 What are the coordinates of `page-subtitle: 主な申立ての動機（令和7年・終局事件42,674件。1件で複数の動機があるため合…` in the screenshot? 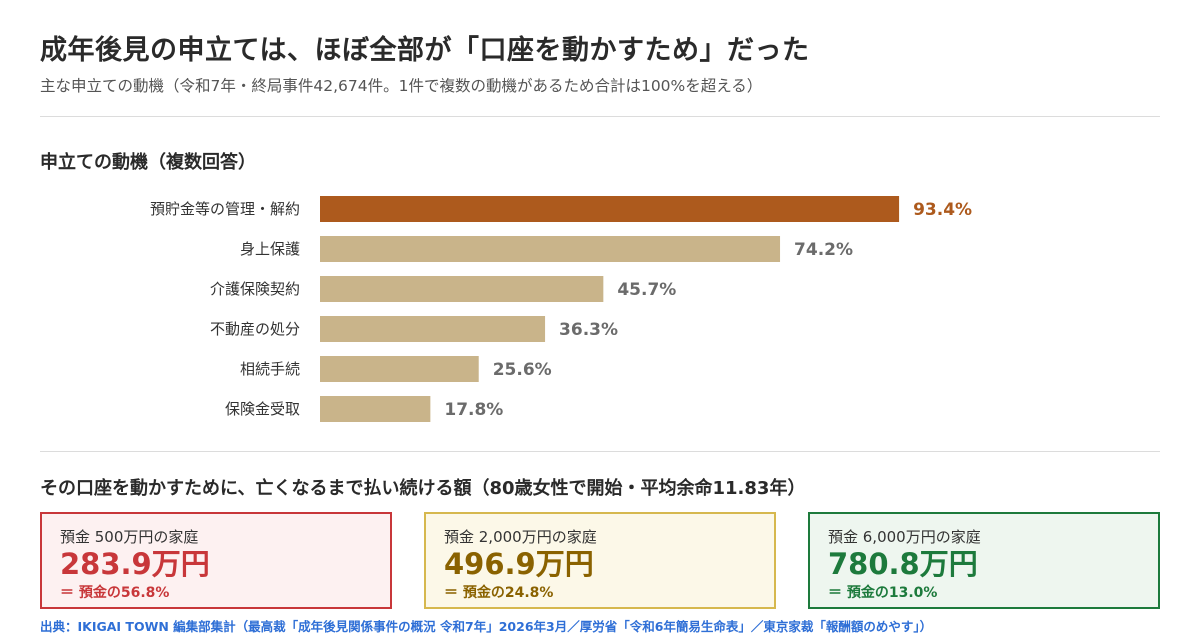 It's located at (401, 86).